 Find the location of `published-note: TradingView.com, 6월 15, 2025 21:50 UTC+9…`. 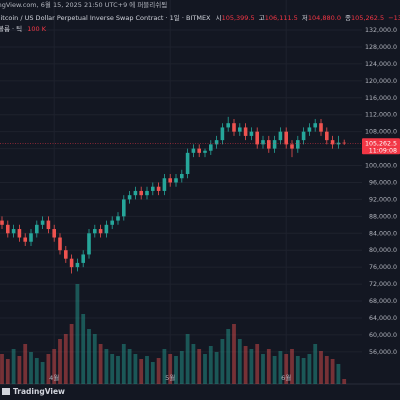

published-note: TradingView.com, 6월 15, 2025 21:50 UTC+9… is located at coordinates (83, 4).